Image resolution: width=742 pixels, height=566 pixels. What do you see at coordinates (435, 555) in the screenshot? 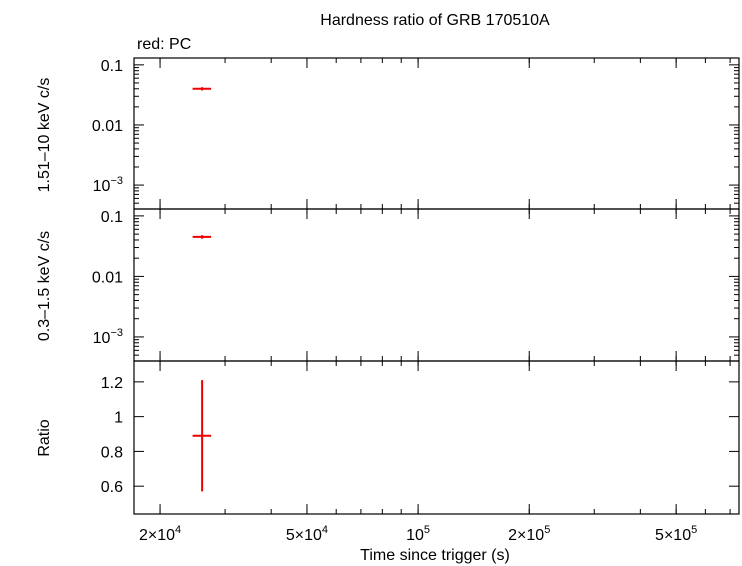
I see `x-axis-label: Time since trigger (s)` at bounding box center [435, 555].